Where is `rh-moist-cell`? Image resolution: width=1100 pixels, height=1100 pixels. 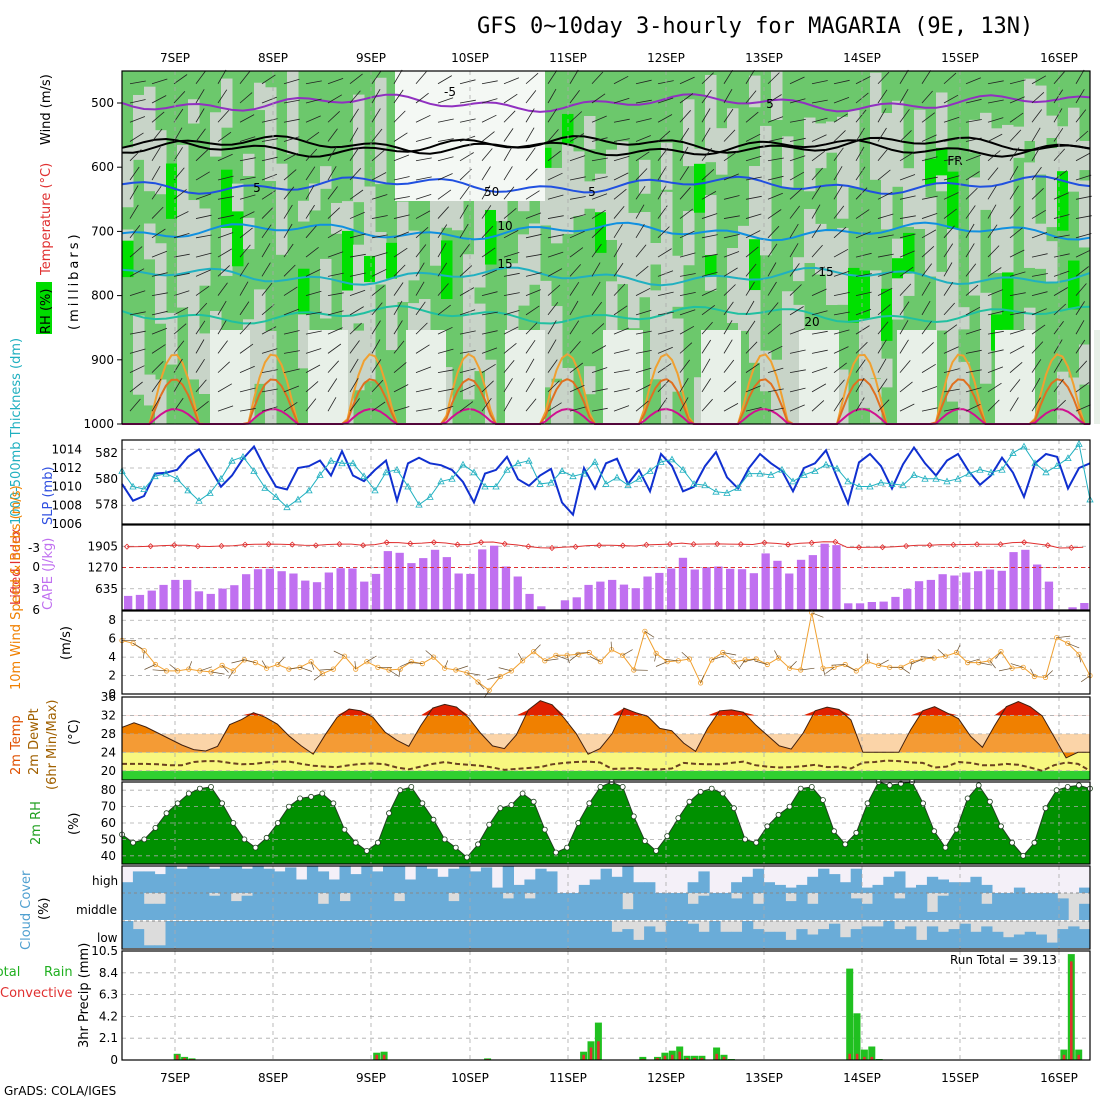
rh-moist-cell is located at coordinates (447, 270).